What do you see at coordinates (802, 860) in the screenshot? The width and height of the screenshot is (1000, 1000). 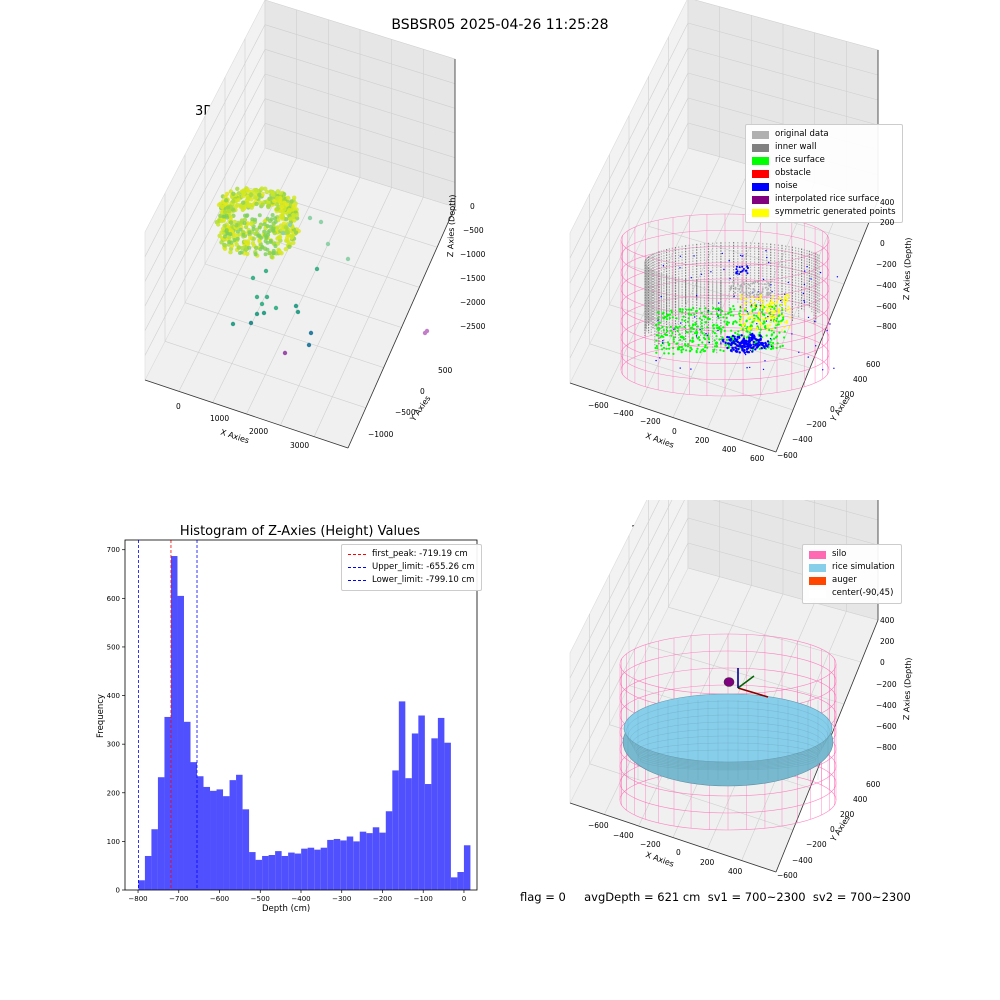 I see `simulation-y-tick: −400` at bounding box center [802, 860].